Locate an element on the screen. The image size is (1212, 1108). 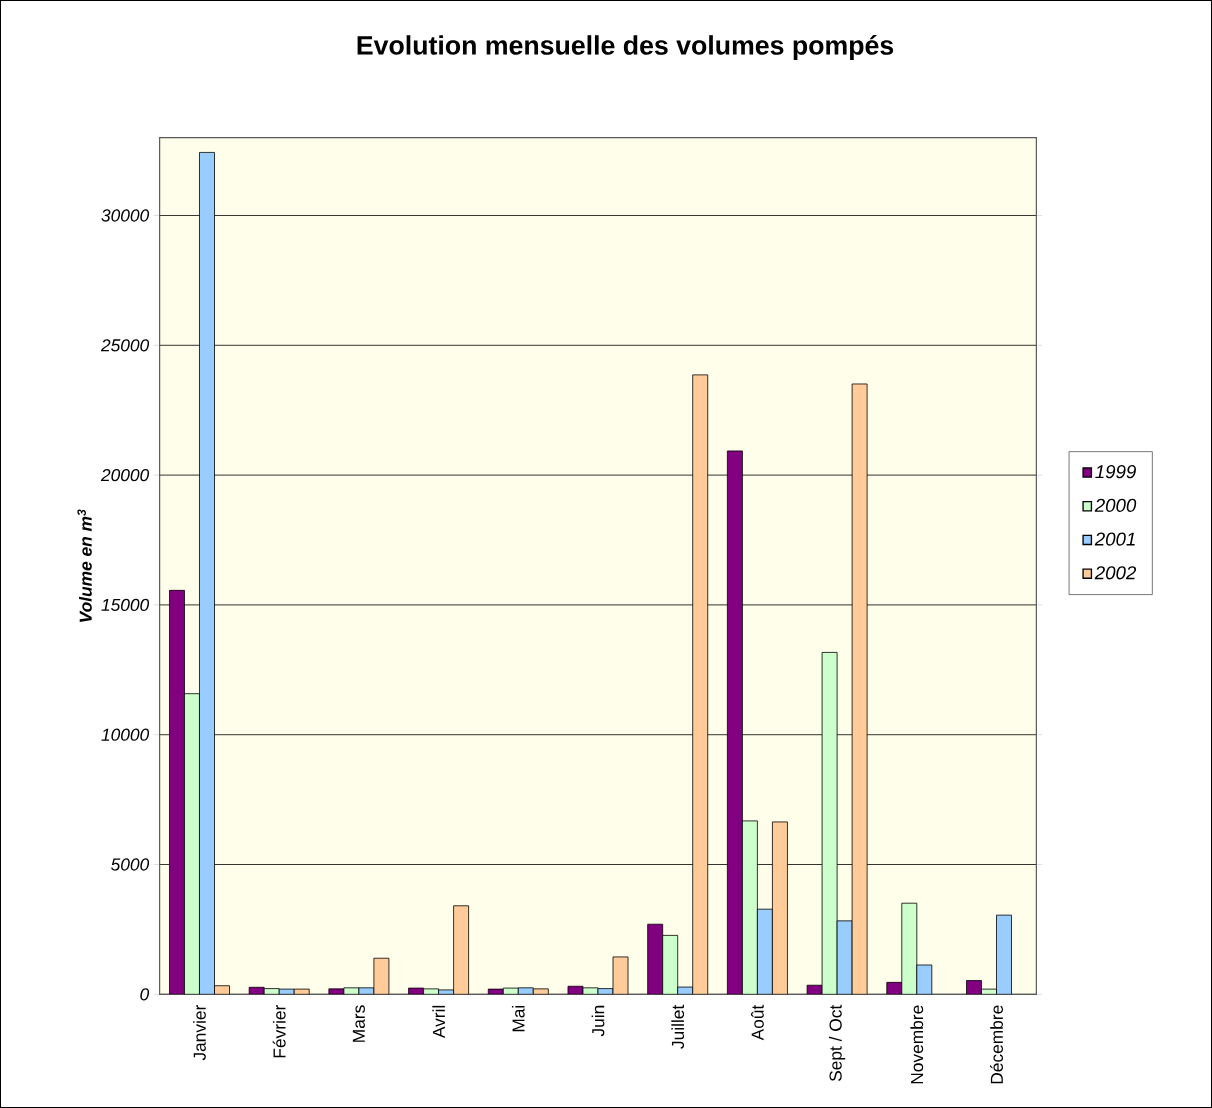
y-tick-label: 25000 is located at coordinates (125, 345).